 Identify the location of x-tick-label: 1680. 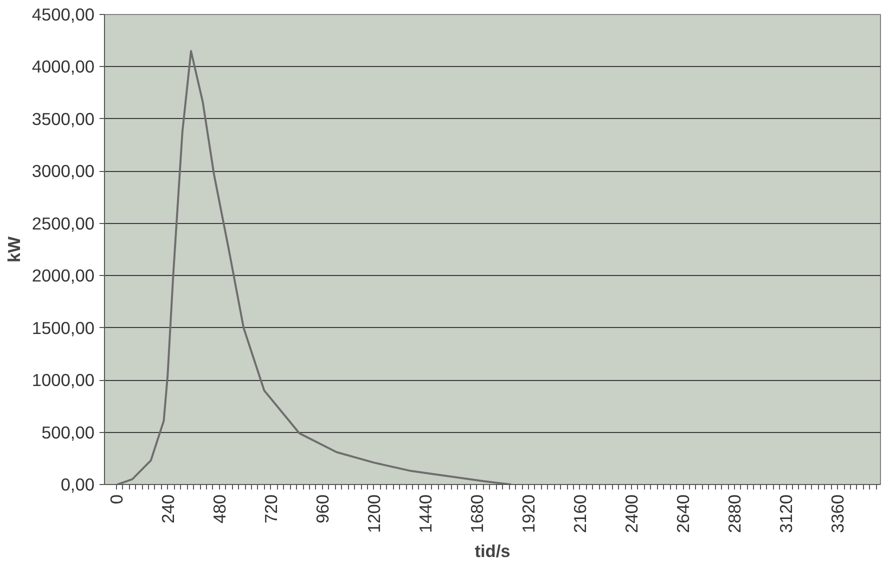
(476, 514).